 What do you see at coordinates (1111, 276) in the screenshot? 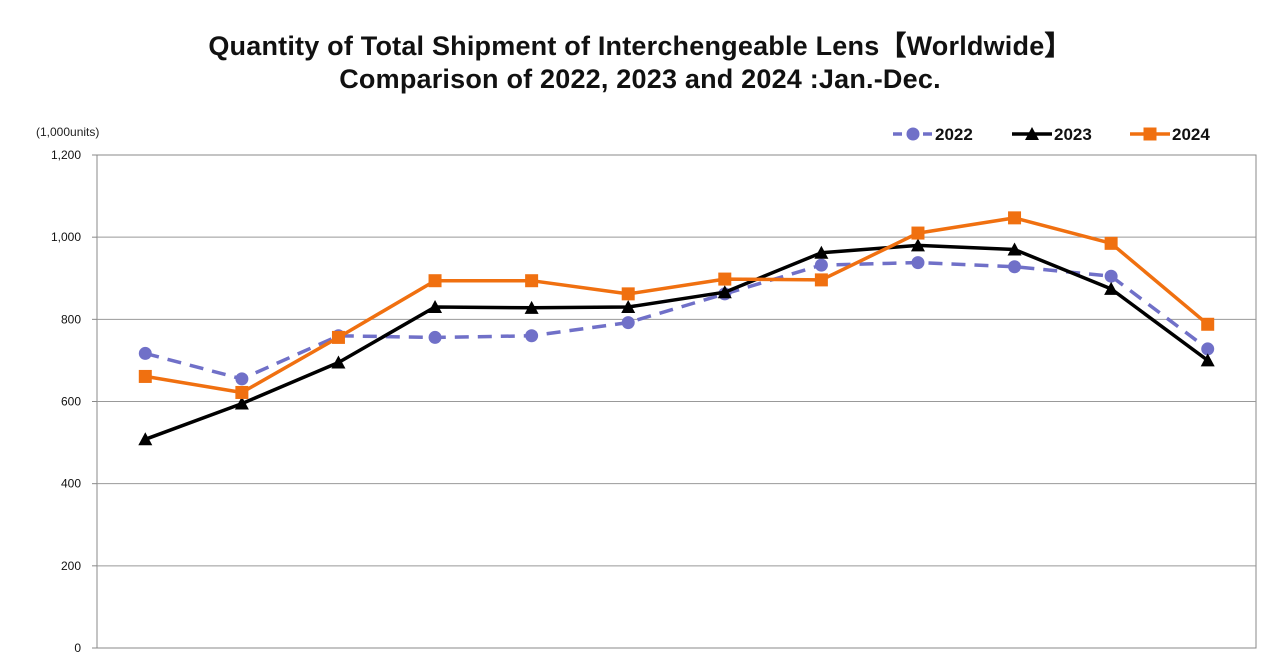
I see `data-point-2022-nov` at bounding box center [1111, 276].